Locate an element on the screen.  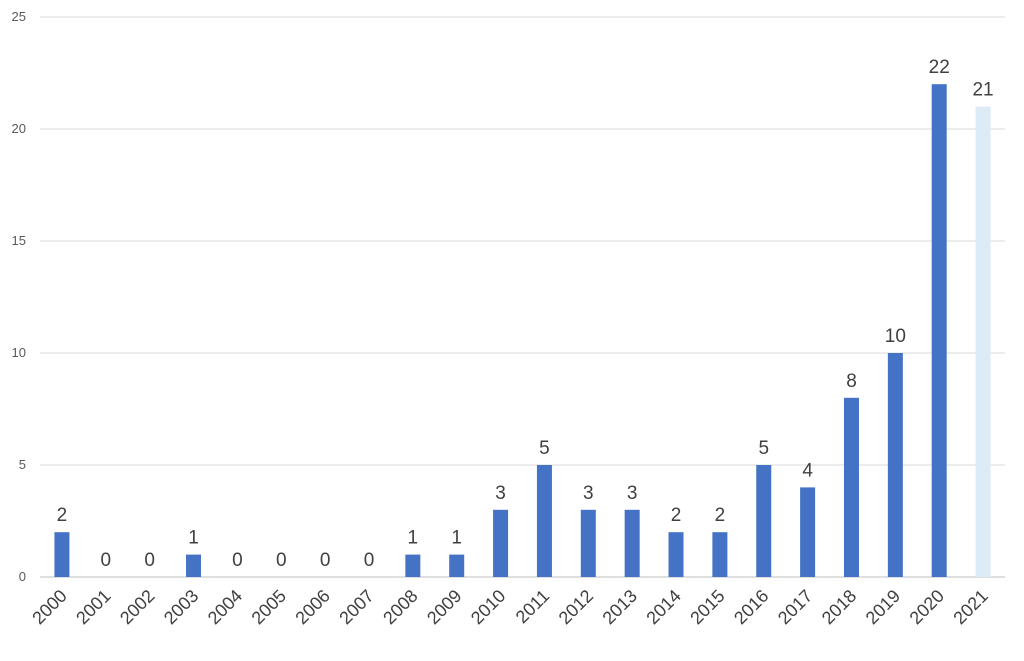
x-tick-label-2011: 2011 is located at coordinates (533, 607).